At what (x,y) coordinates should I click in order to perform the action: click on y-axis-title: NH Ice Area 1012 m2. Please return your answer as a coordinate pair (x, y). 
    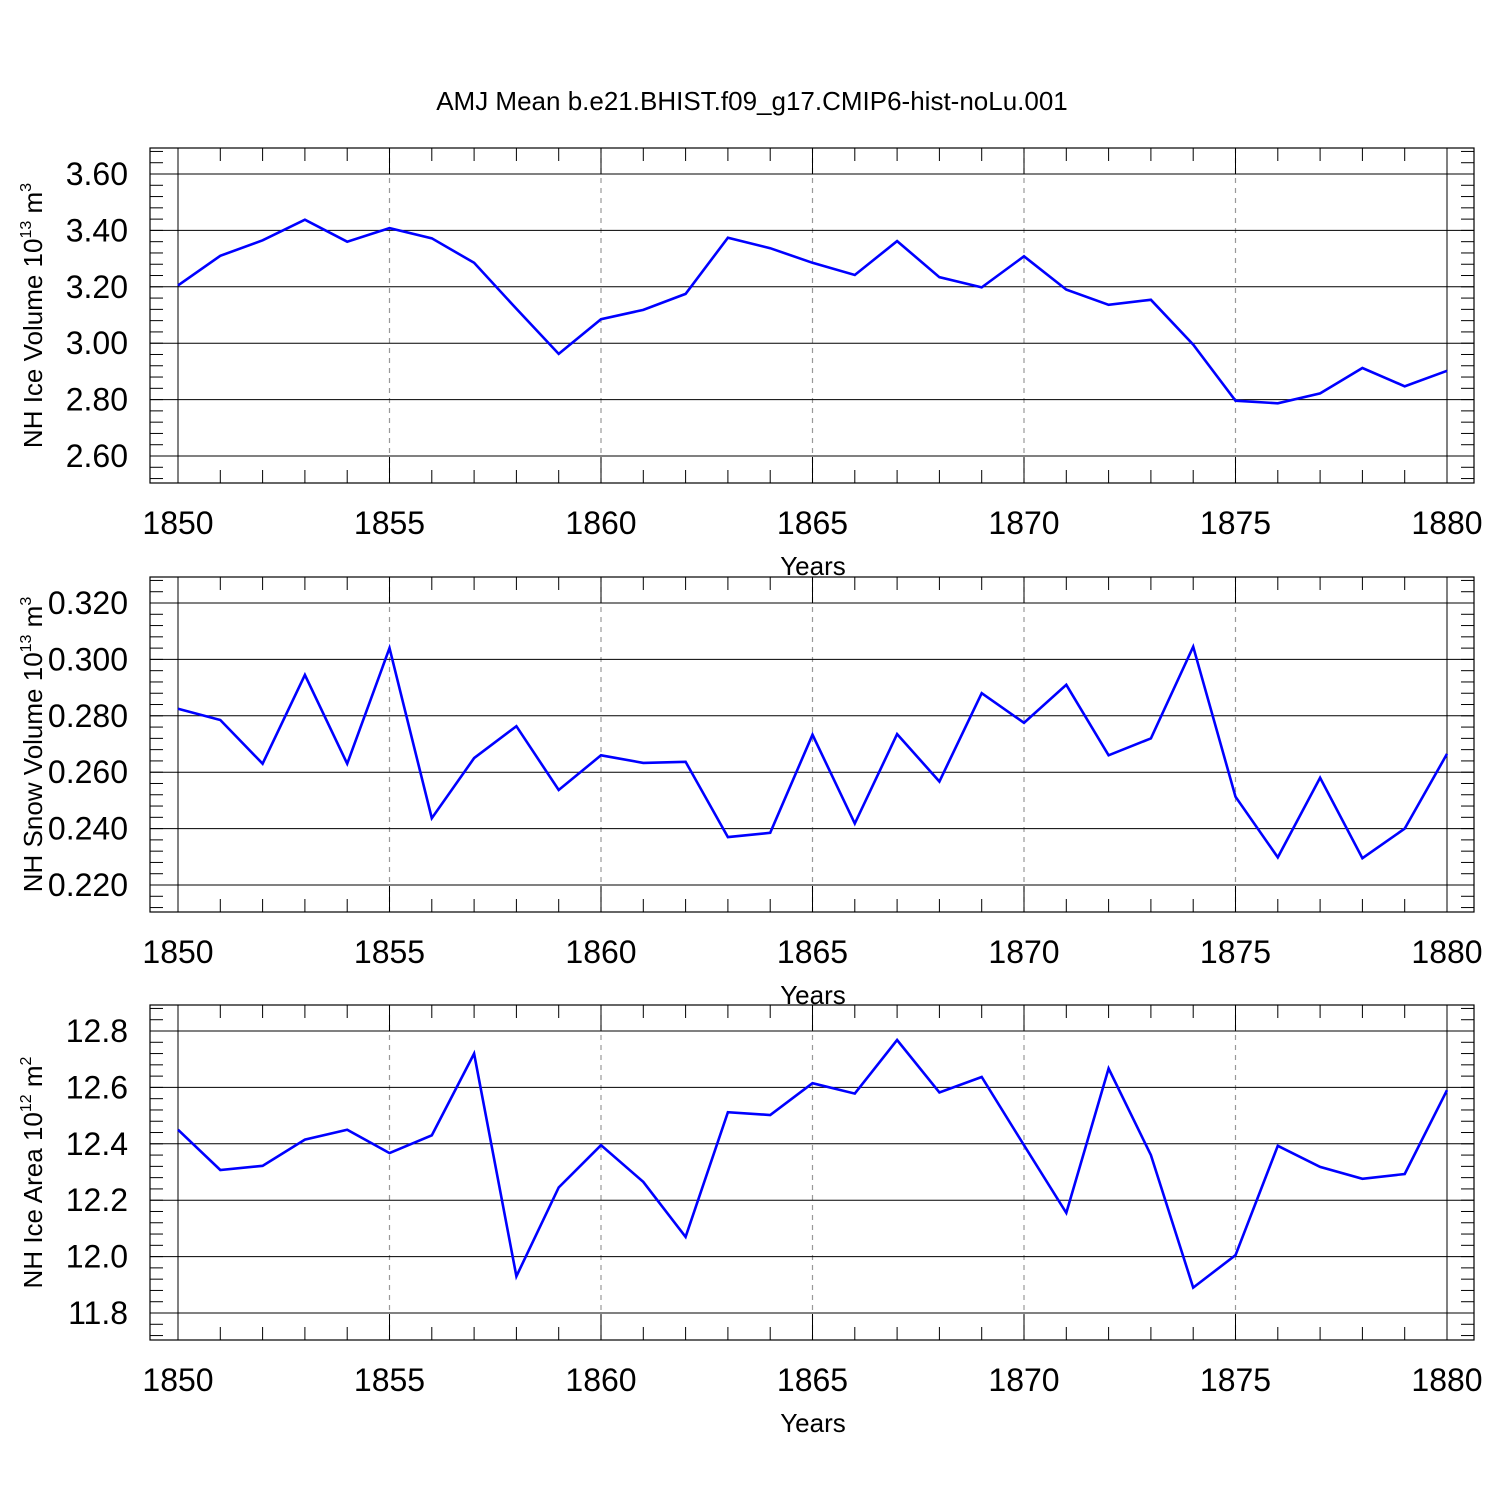
    Looking at the image, I should click on (33, 1172).